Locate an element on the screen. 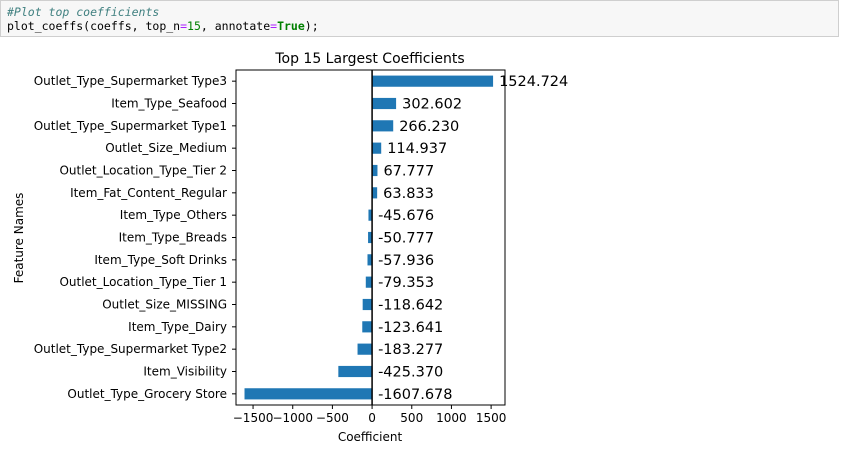 The width and height of the screenshot is (841, 466). bar-annotation: -425.370 is located at coordinates (410, 373).